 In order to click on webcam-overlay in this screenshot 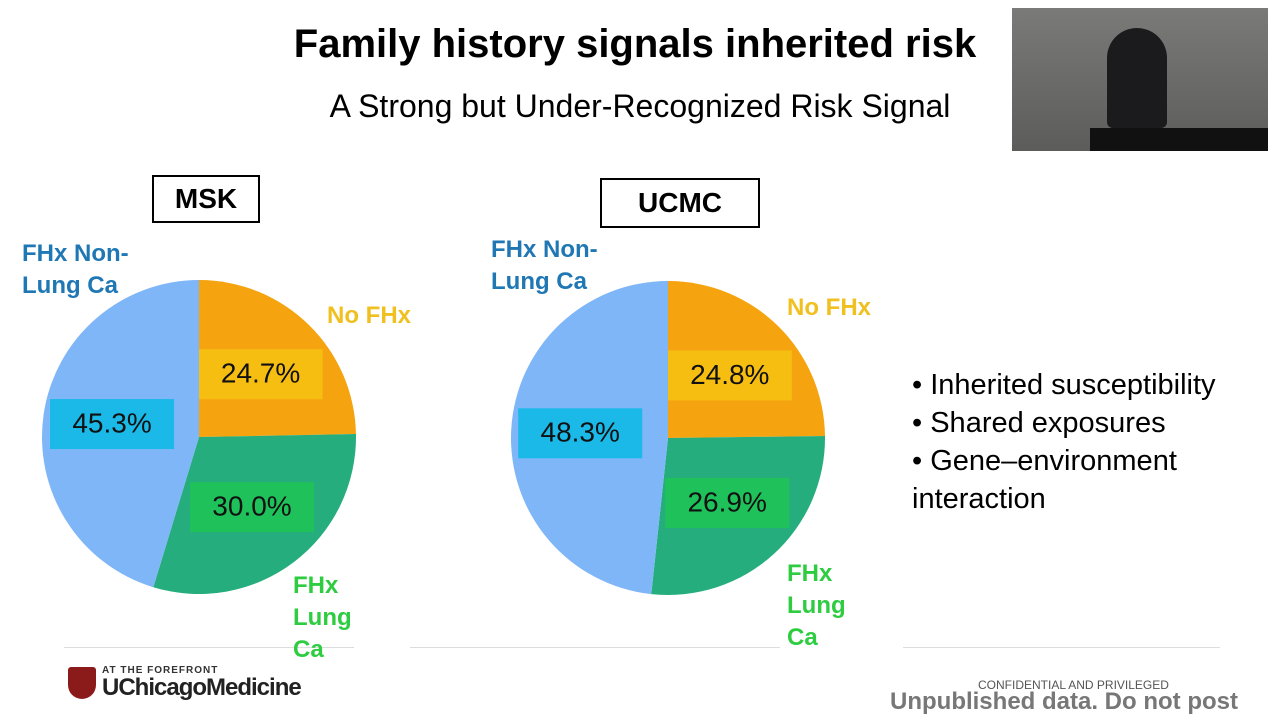, I will do `click(1140, 79)`.